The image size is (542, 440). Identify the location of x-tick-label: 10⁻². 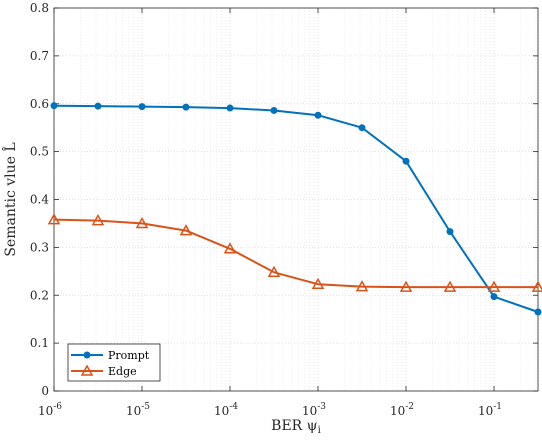
(402, 410).